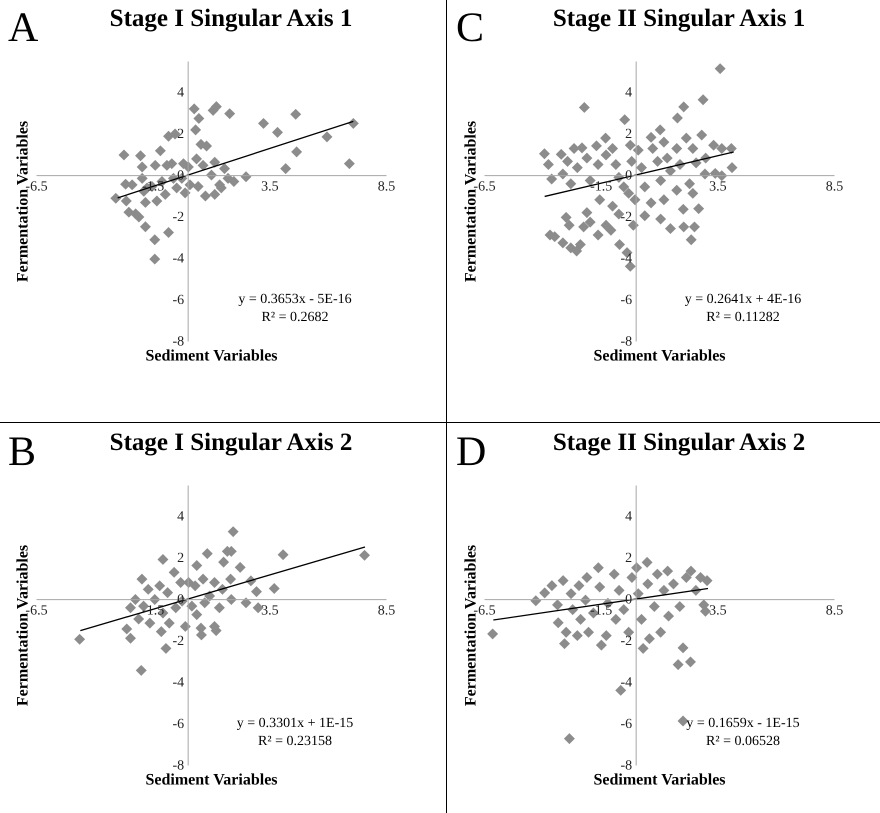  Describe the element at coordinates (679, 442) in the screenshot. I see `chart-title: Stage II Singular Axis 2` at that location.